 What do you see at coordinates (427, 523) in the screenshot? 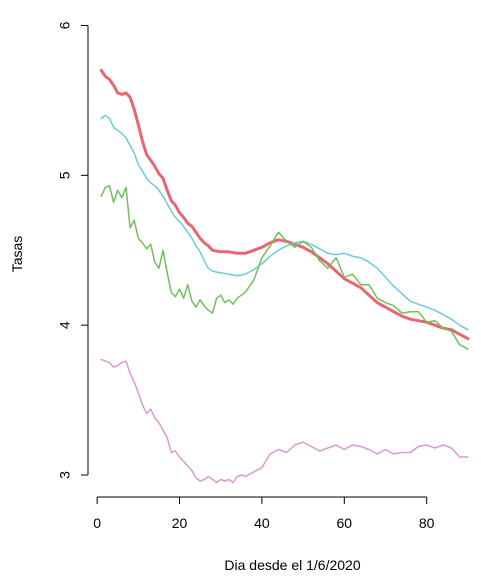
I see `x-tick-label: 80` at bounding box center [427, 523].